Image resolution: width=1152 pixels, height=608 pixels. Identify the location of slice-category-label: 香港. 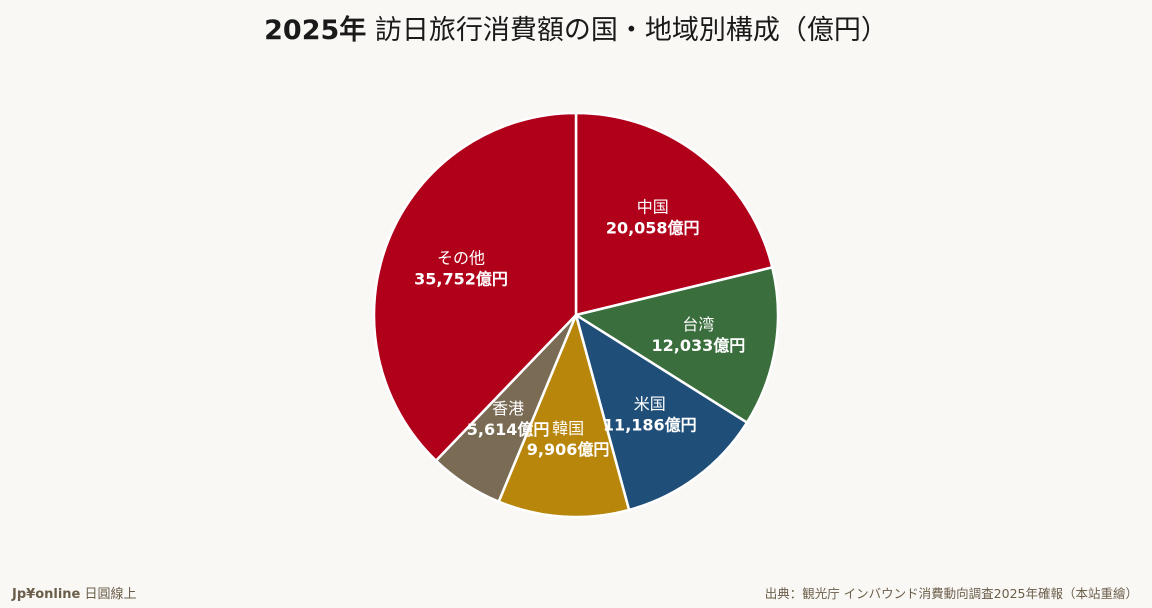
(508, 408).